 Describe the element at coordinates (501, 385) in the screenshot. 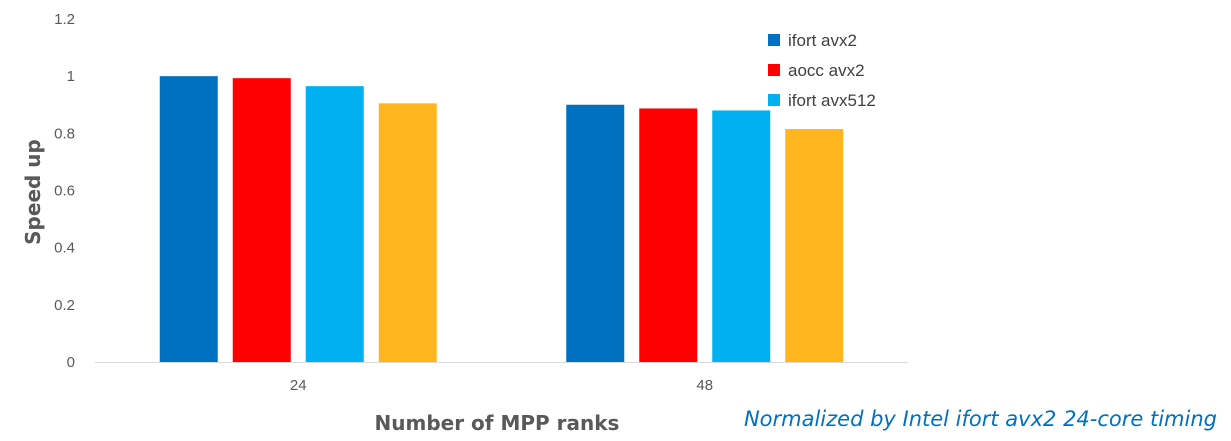

I see `x-axis-ticks: 24 48` at that location.